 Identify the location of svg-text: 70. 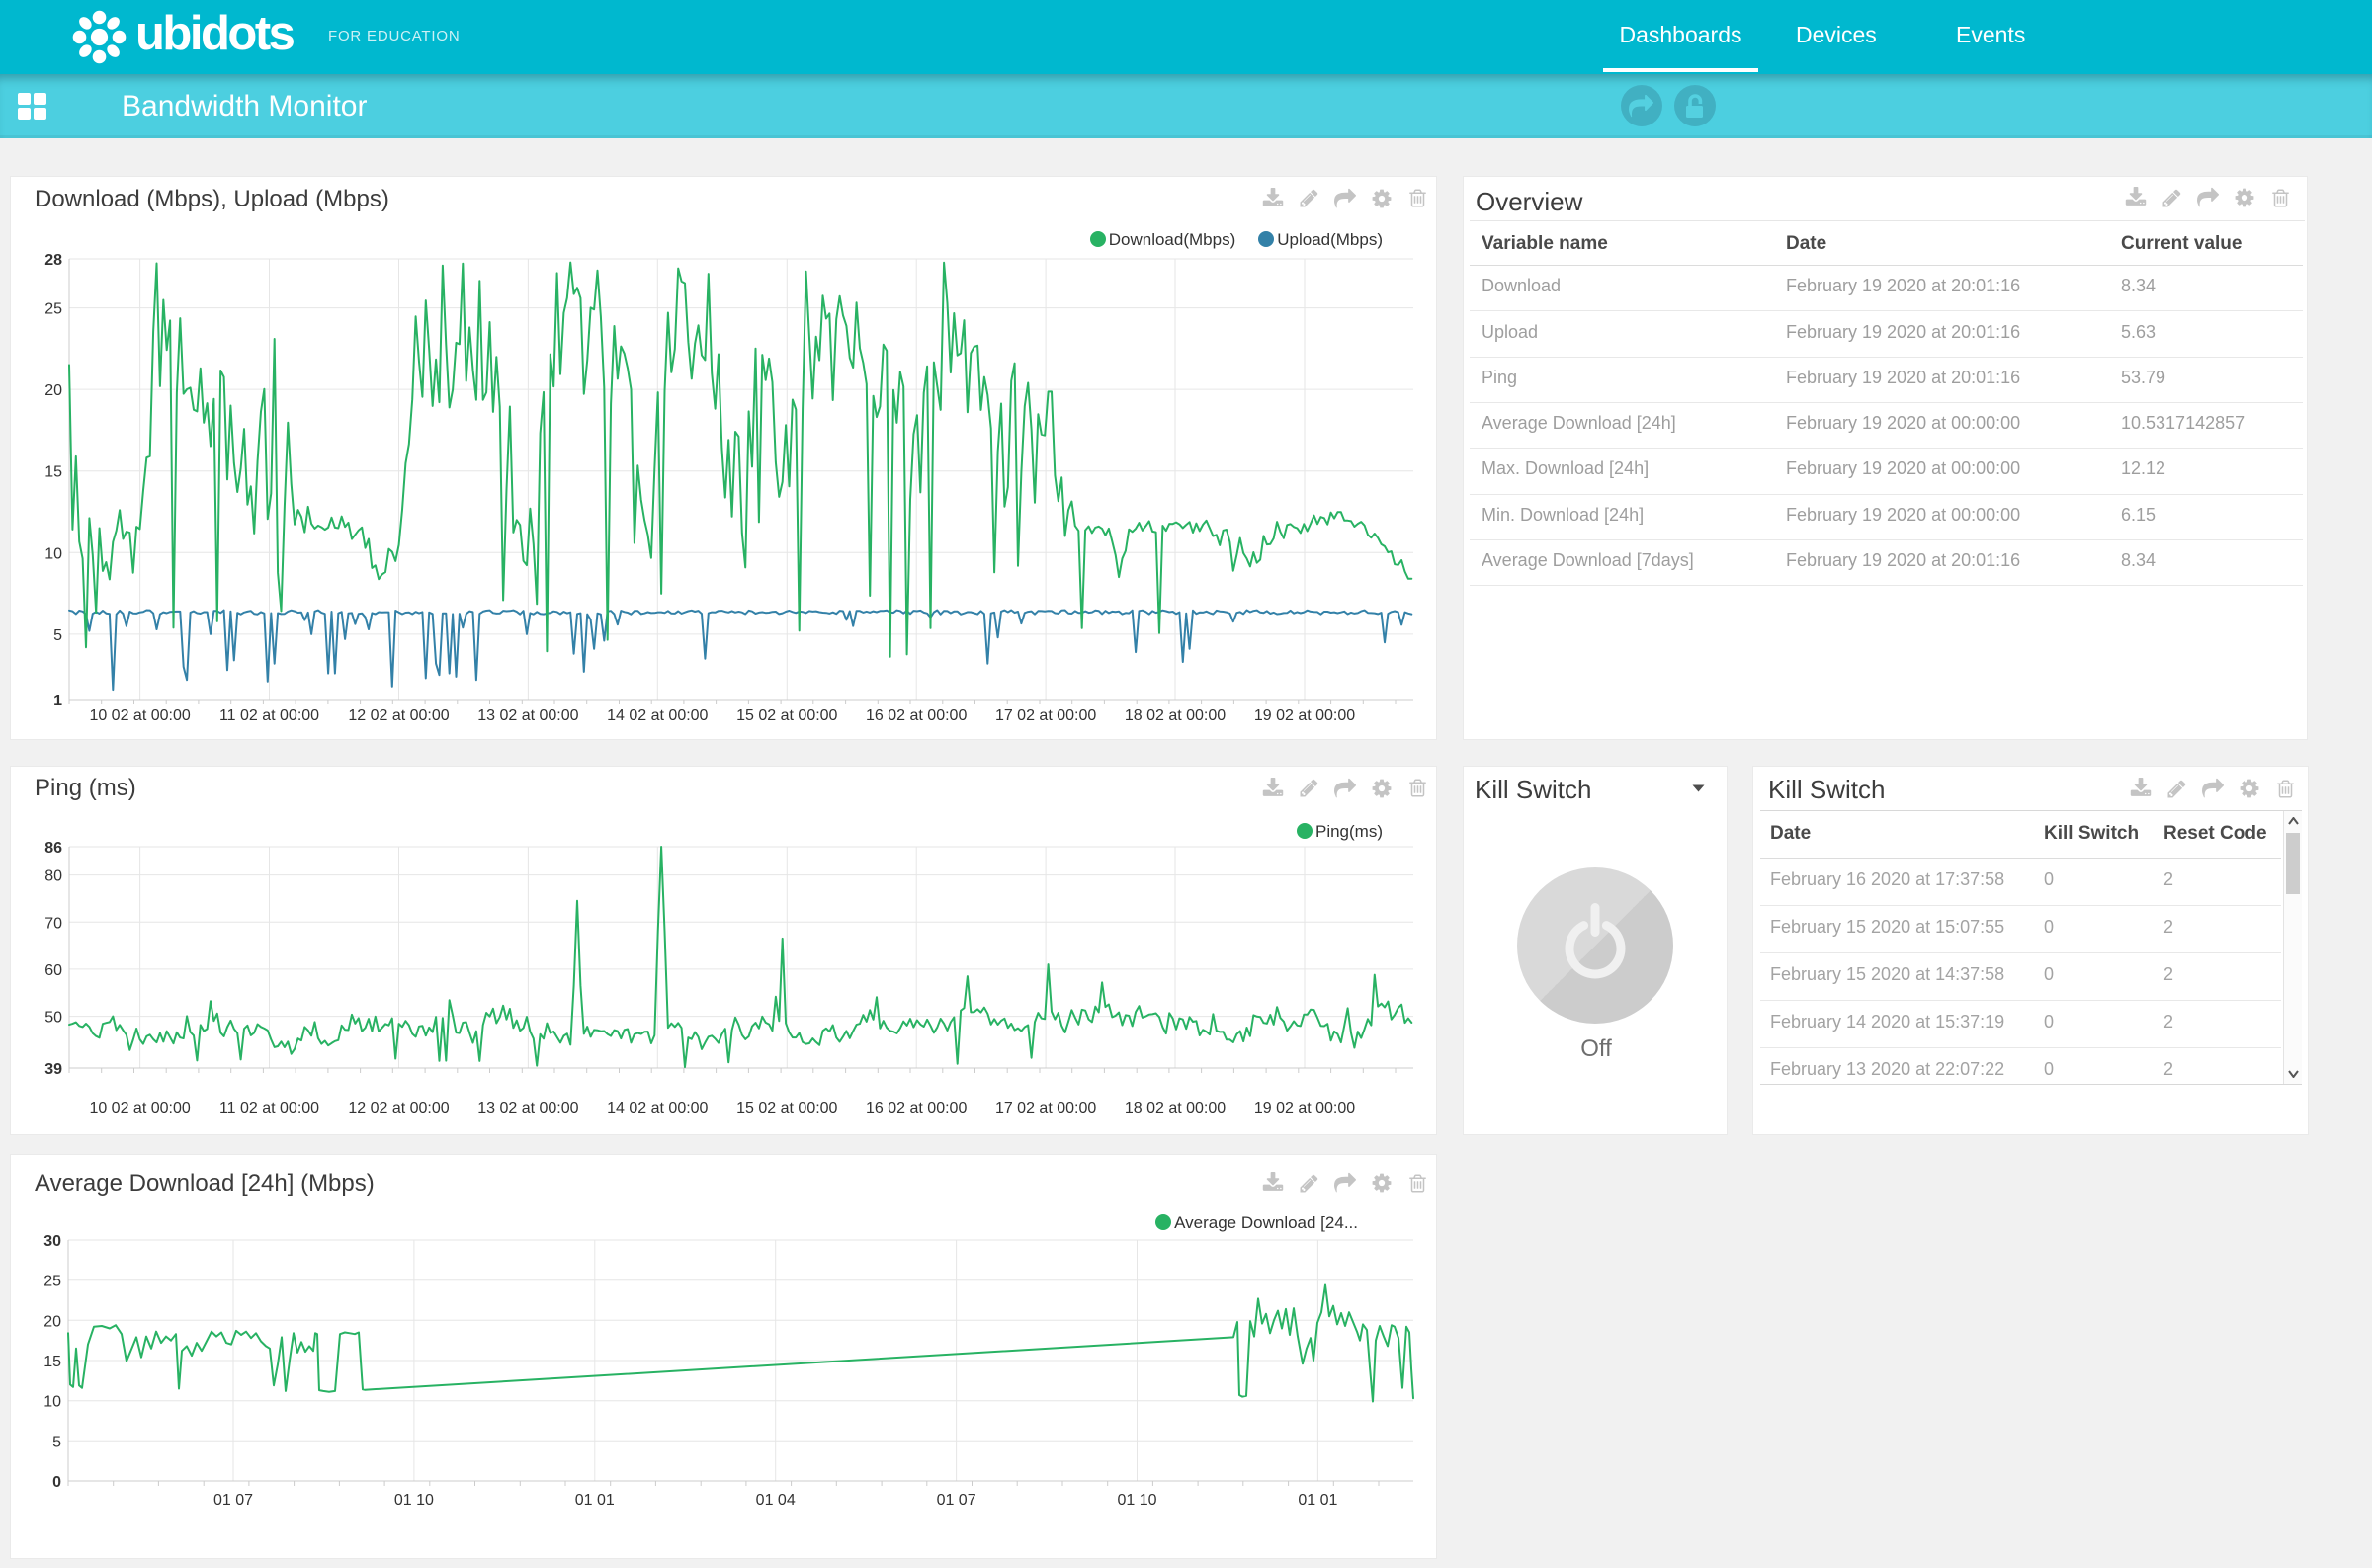
(53, 923).